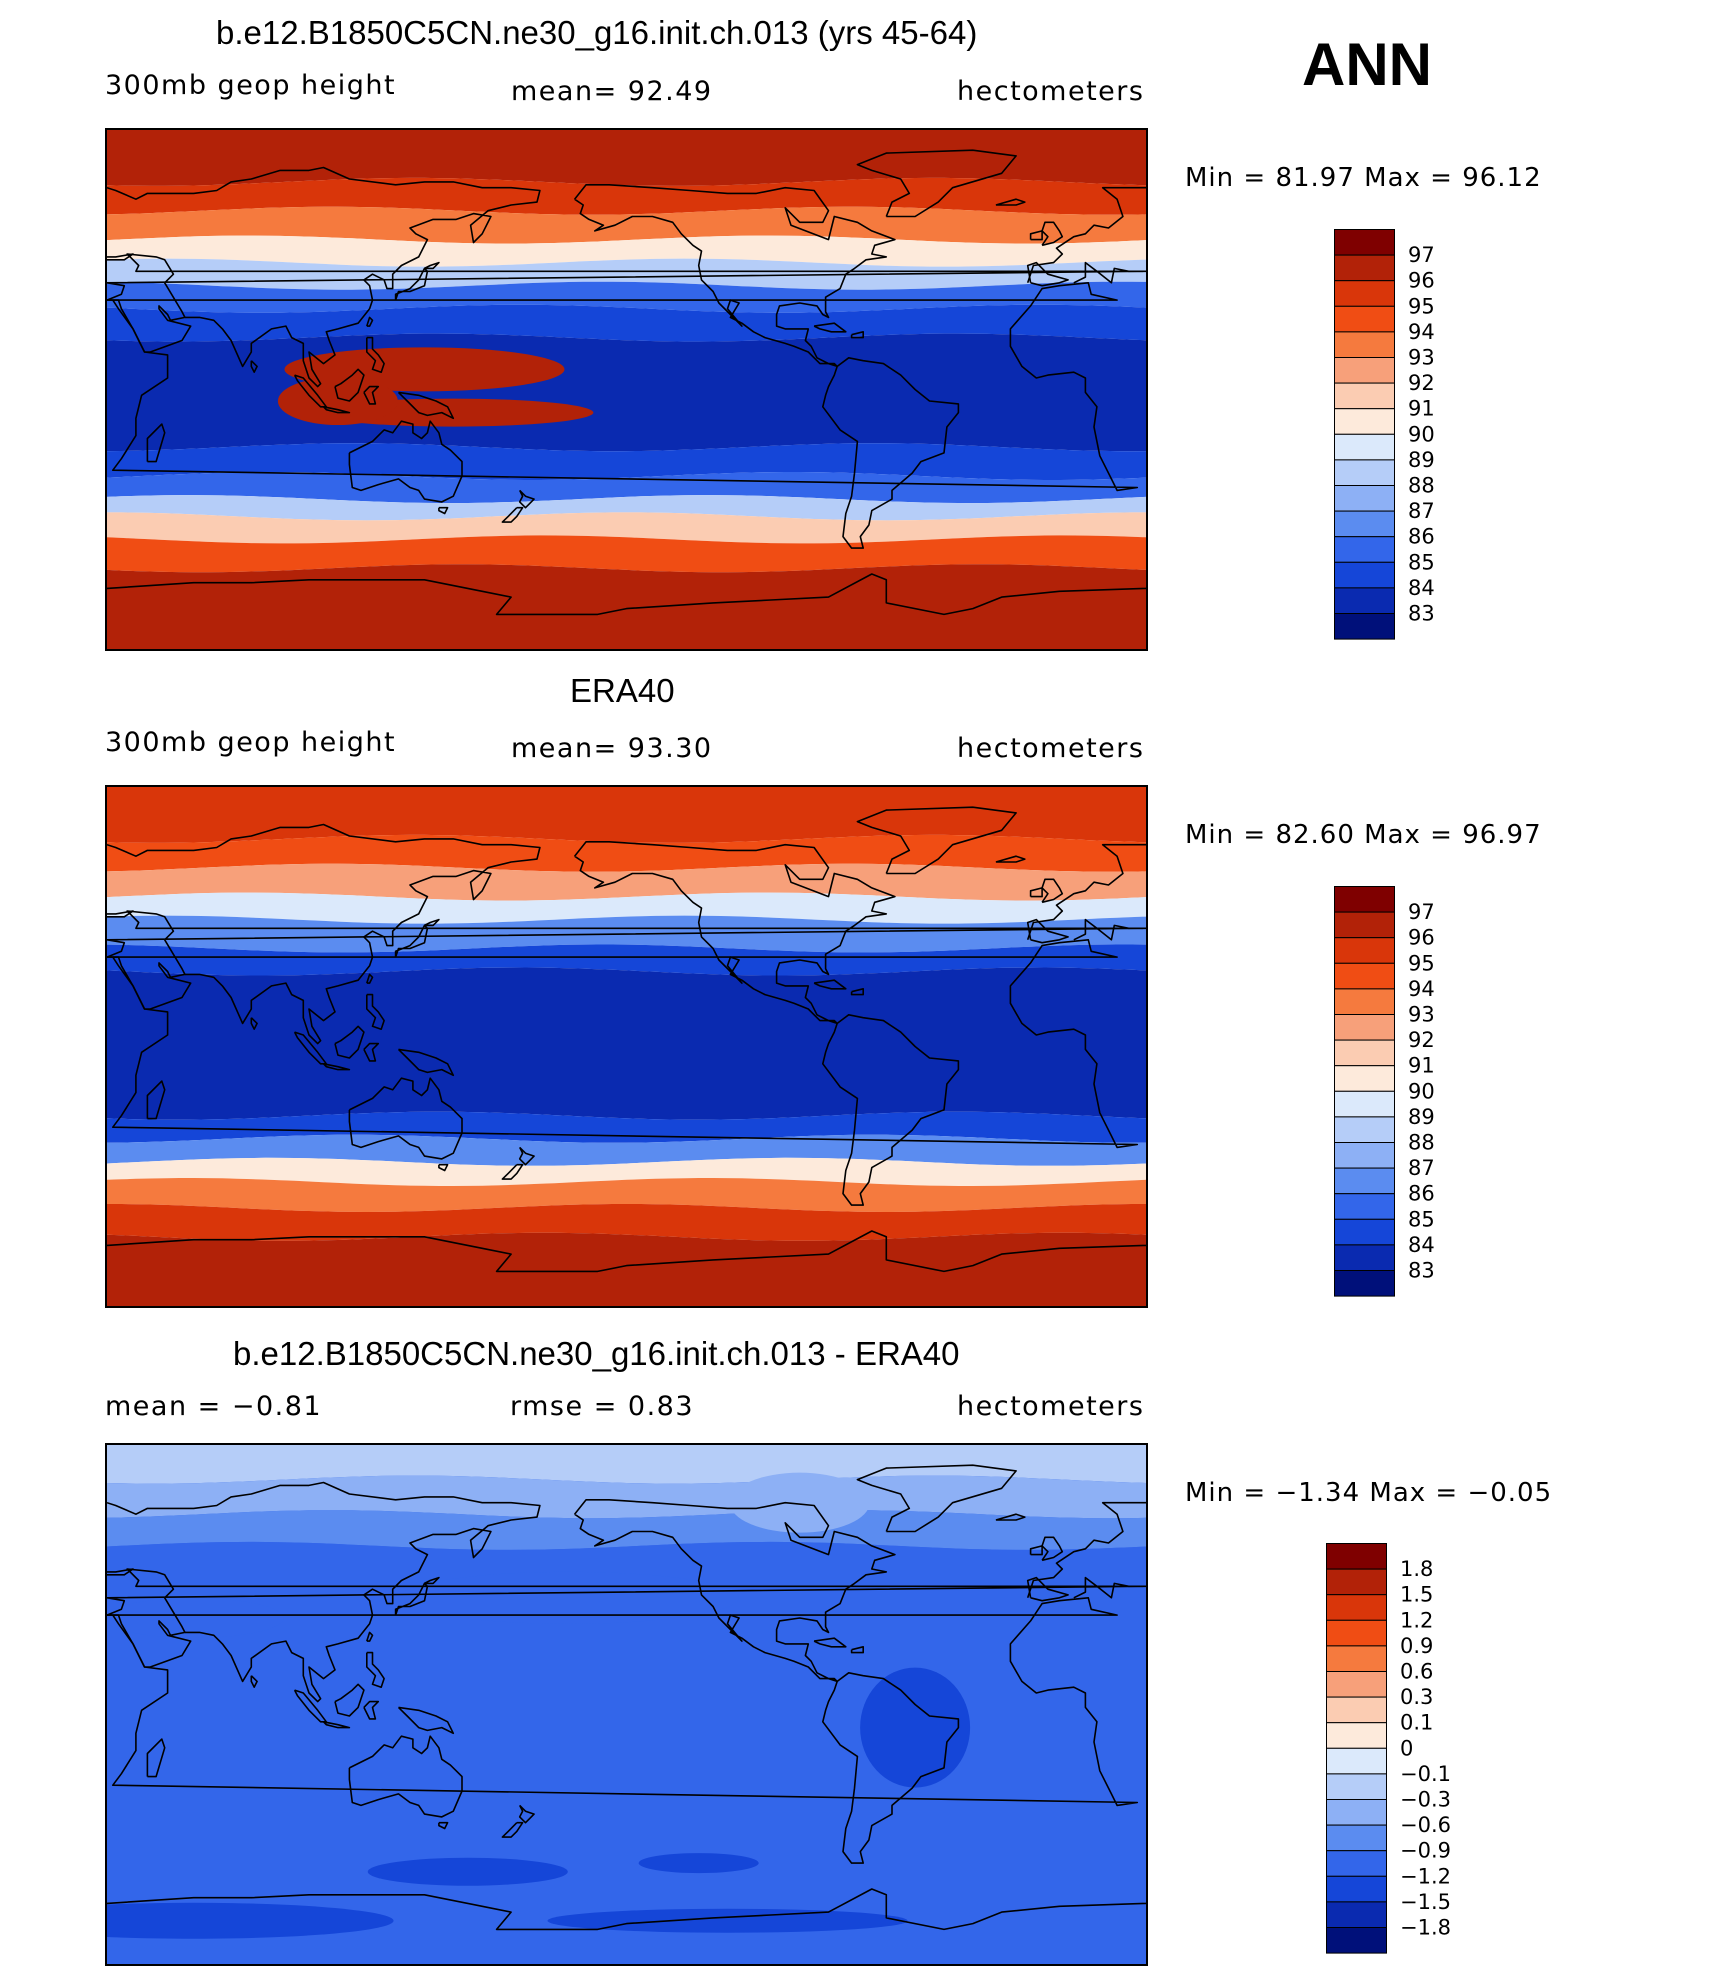  Describe the element at coordinates (1421, 1066) in the screenshot. I see `colorbar-tick-label: 91` at that location.